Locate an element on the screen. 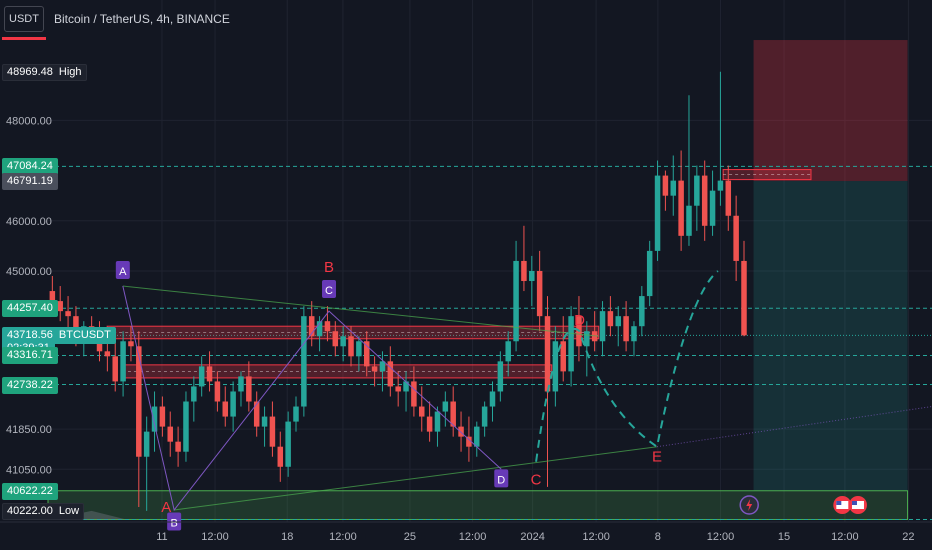 The width and height of the screenshot is (932, 550). pattern-label: D is located at coordinates (501, 480).